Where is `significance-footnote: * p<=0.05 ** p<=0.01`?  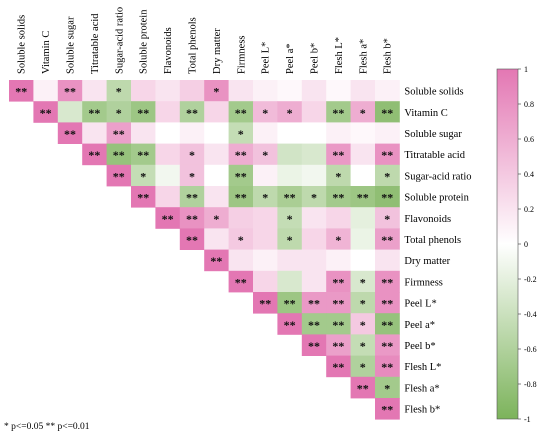
significance-footnote: * p<=0.05 ** p<=0.01 is located at coordinates (47, 427).